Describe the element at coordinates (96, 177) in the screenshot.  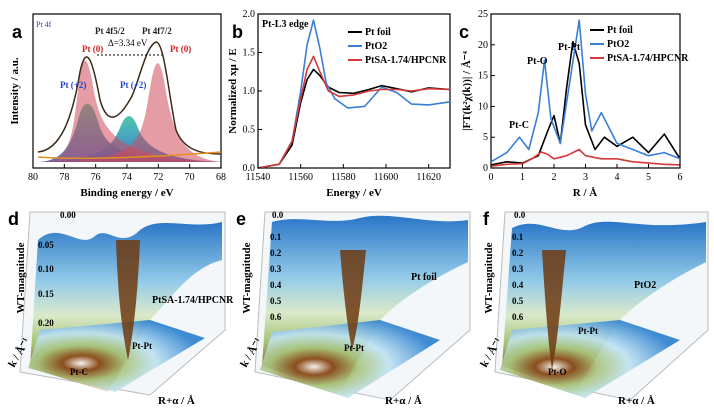
I see `panel-a-xtick-2: 76` at that location.